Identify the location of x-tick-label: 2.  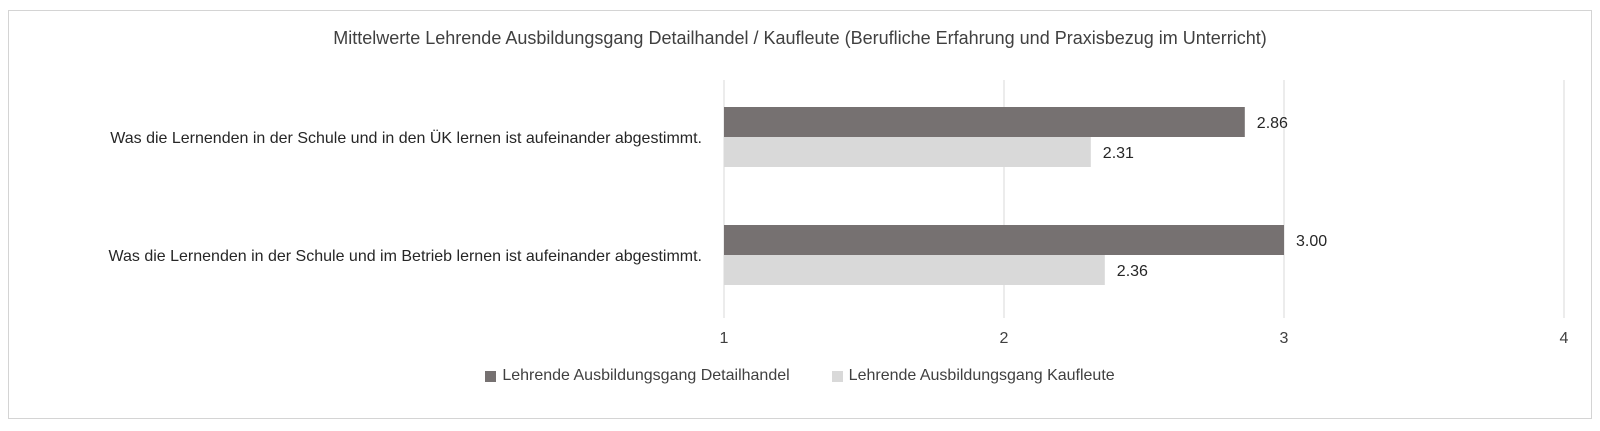
(1004, 338).